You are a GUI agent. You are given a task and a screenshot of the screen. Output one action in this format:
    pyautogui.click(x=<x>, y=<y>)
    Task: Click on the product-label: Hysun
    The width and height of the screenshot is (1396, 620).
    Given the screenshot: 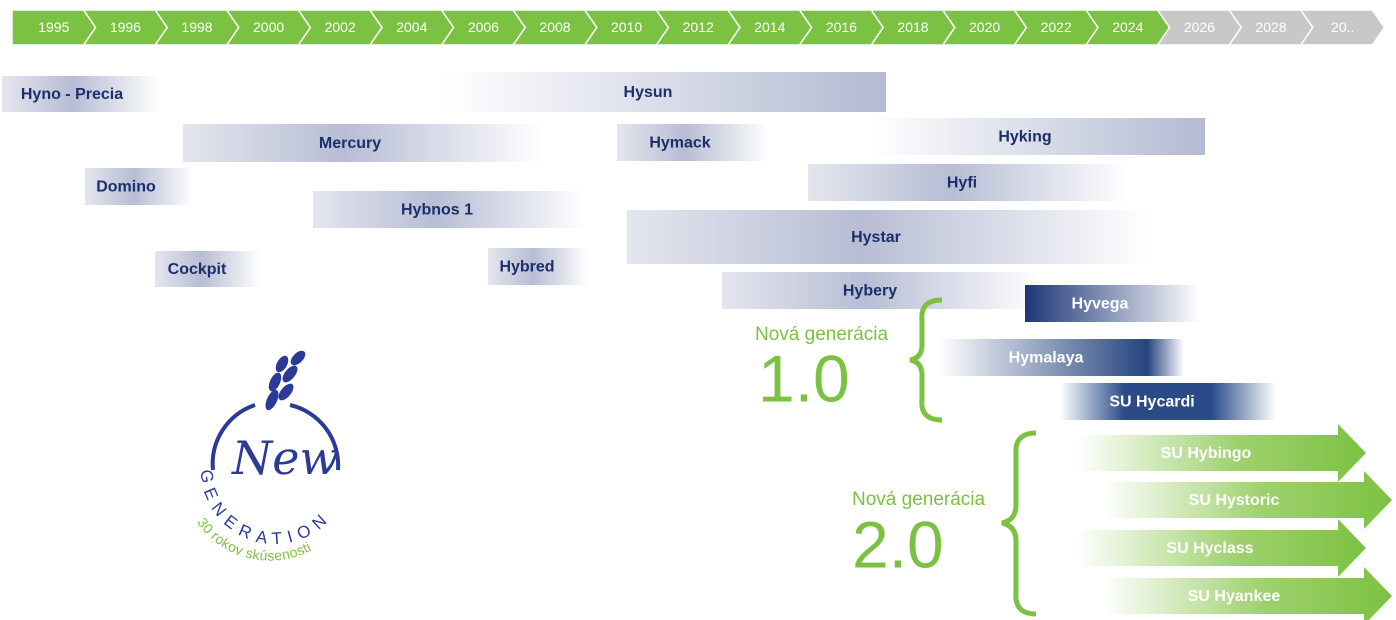 What is the action you would take?
    pyautogui.click(x=648, y=92)
    